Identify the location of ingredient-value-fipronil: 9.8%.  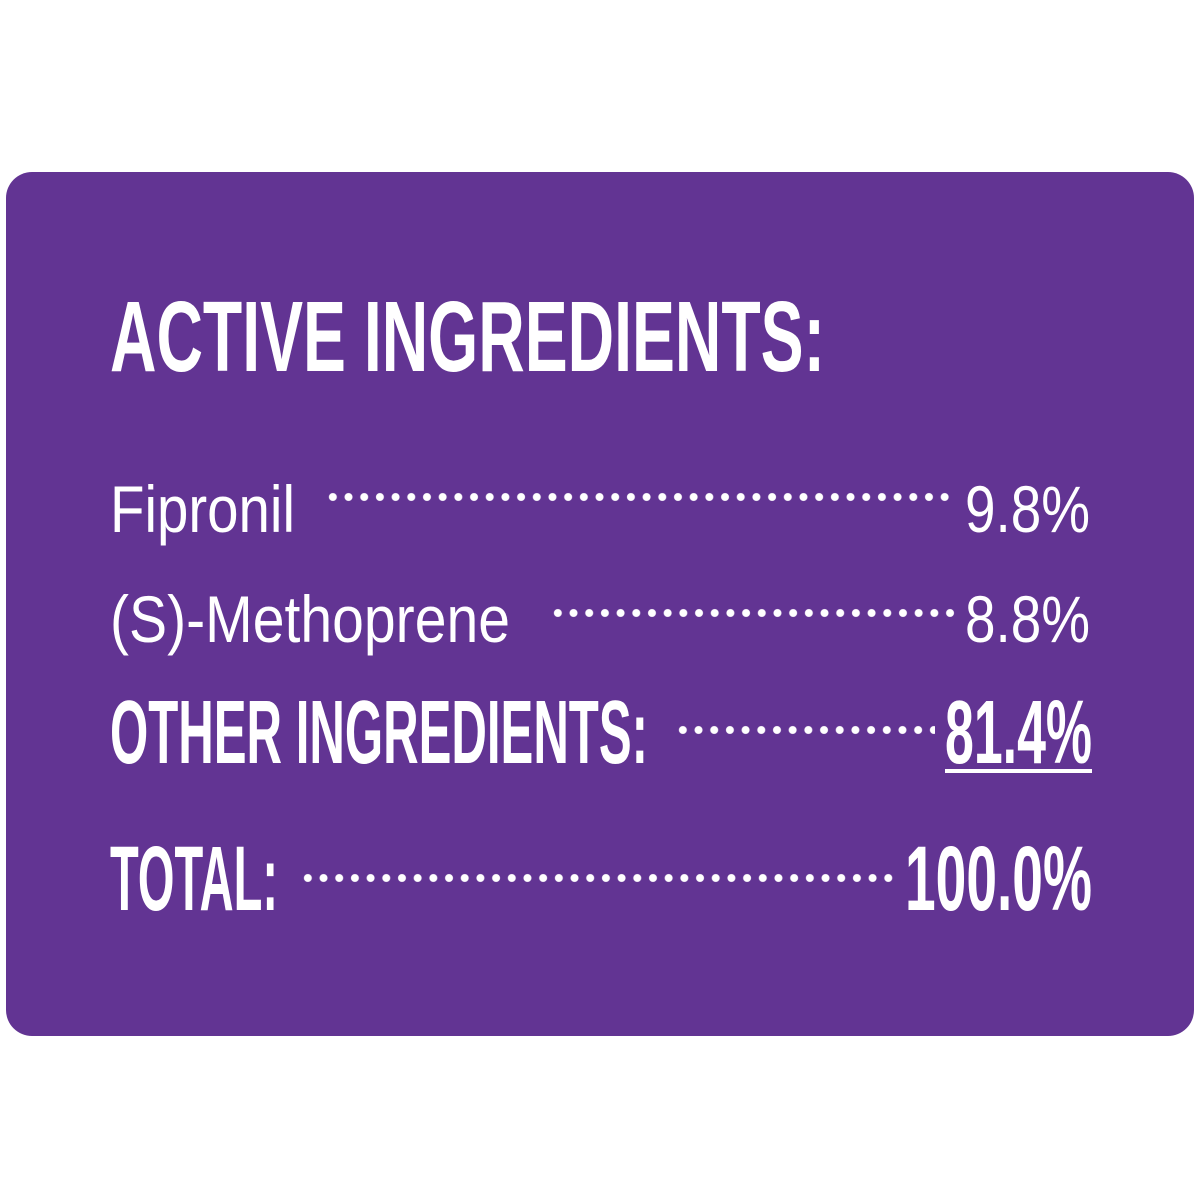
(1027, 509).